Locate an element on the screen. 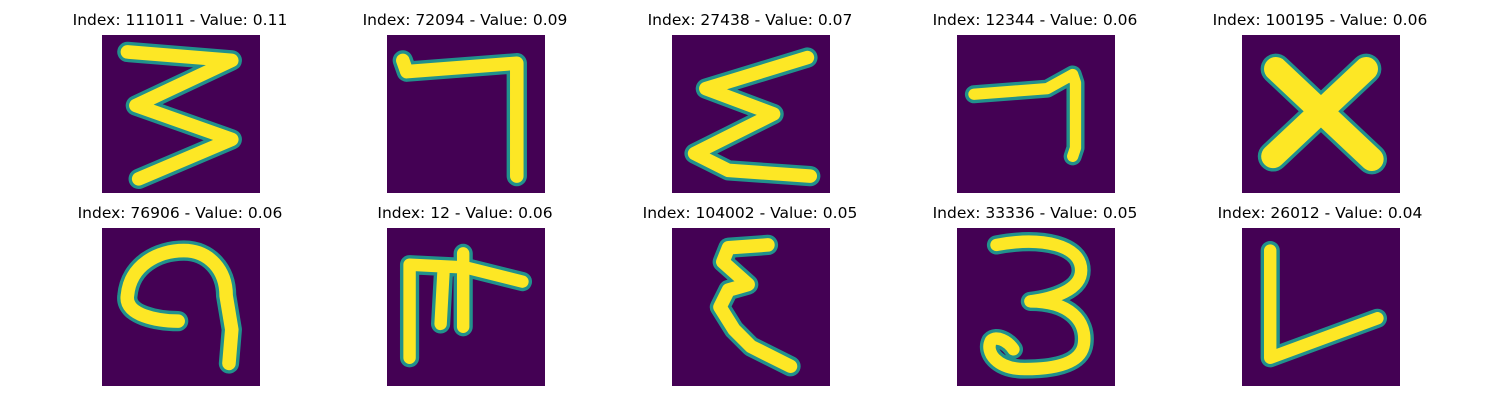 This screenshot has height=400, width=1500. panel-4: Index: 12344 - Value: 0.06 is located at coordinates (1035, 96).